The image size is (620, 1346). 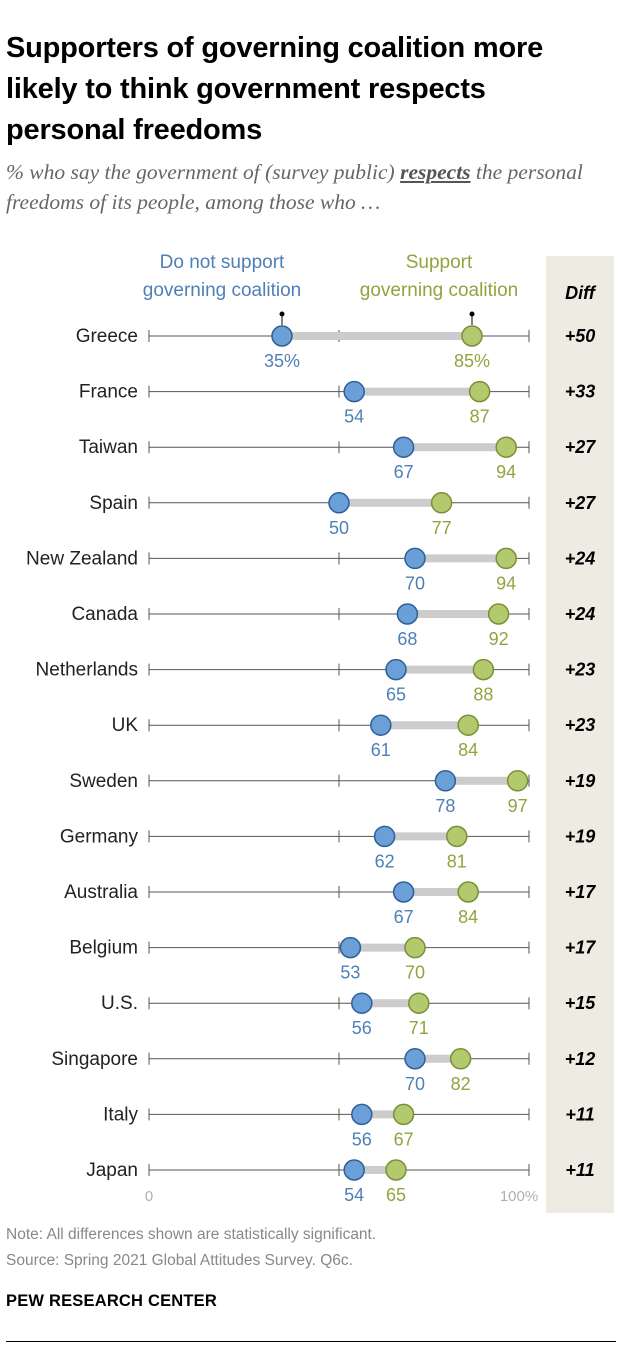 What do you see at coordinates (149, 1196) in the screenshot?
I see `axis-tick-label-0: 0` at bounding box center [149, 1196].